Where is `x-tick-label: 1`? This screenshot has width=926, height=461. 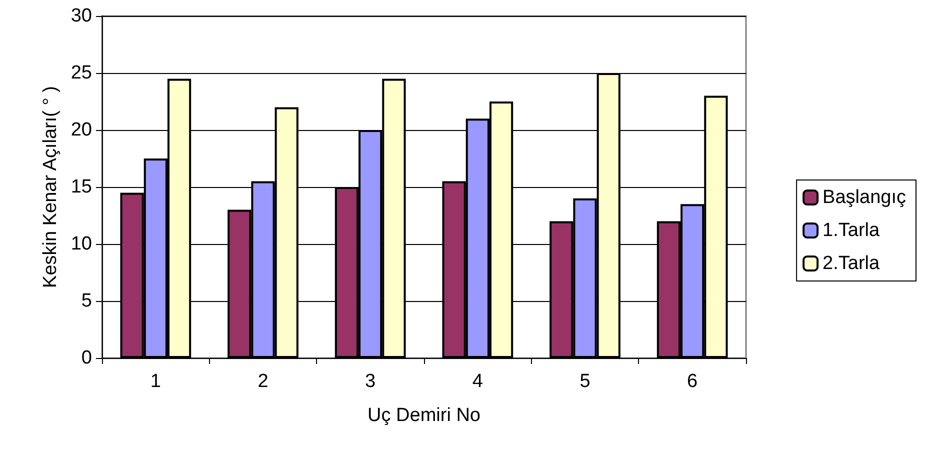
x-tick-label: 1 is located at coordinates (155, 381).